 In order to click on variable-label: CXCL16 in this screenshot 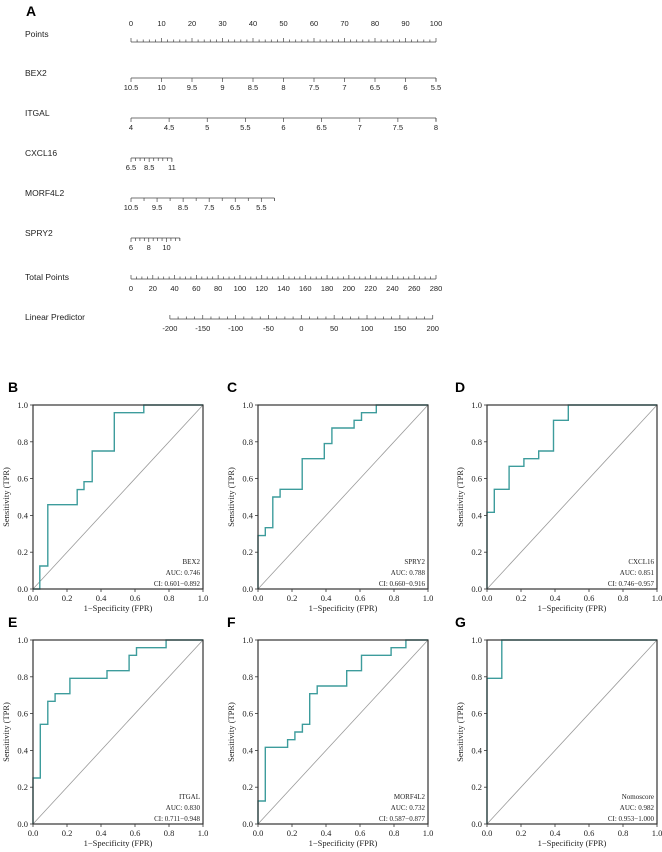, I will do `click(41, 153)`.